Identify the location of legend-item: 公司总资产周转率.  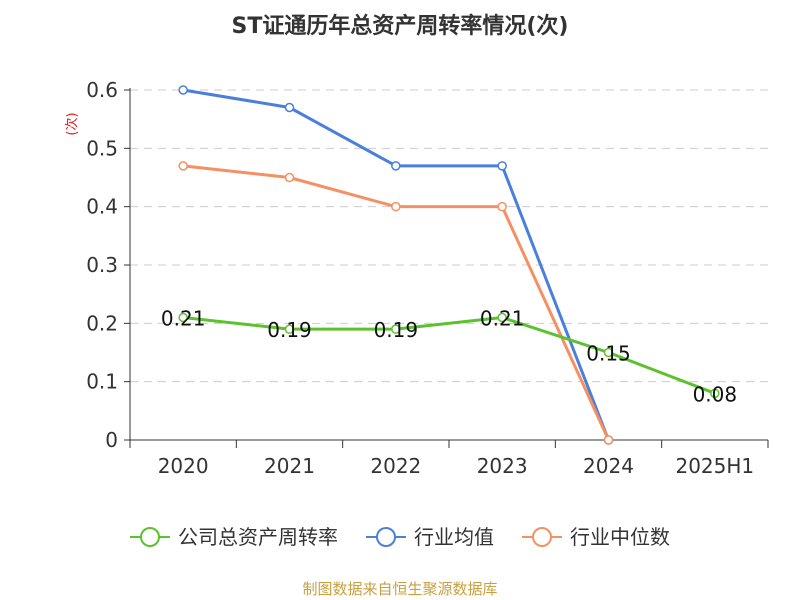
(234, 537).